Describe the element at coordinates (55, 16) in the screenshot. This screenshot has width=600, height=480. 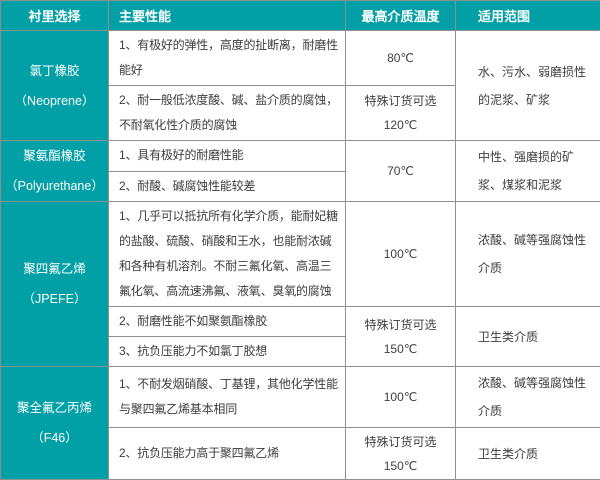
I see `header-lining-selection: 衬里选择` at that location.